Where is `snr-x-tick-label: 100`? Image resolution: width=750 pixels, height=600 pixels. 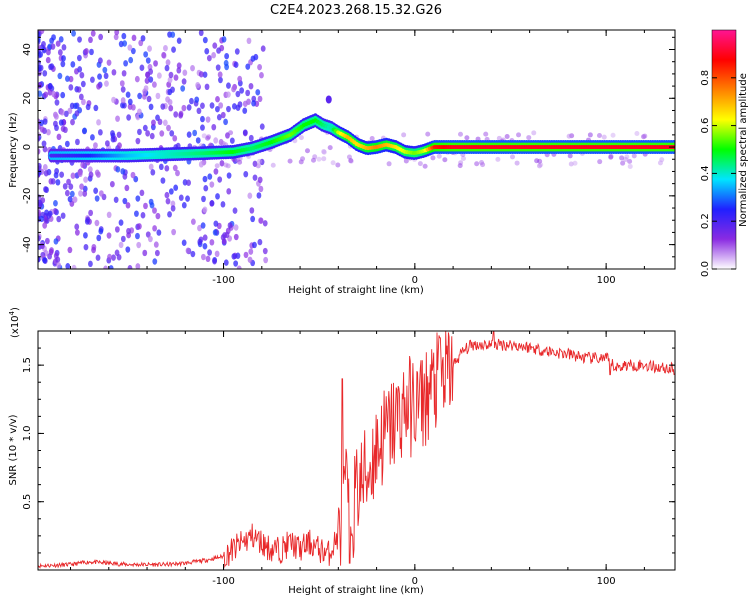
snr-x-tick-label: 100 is located at coordinates (606, 581).